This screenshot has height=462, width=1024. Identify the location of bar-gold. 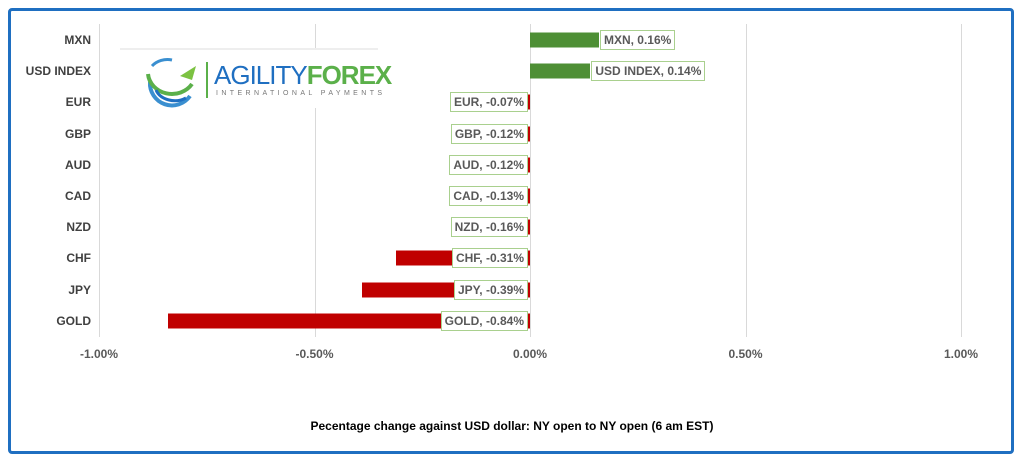
(348, 321).